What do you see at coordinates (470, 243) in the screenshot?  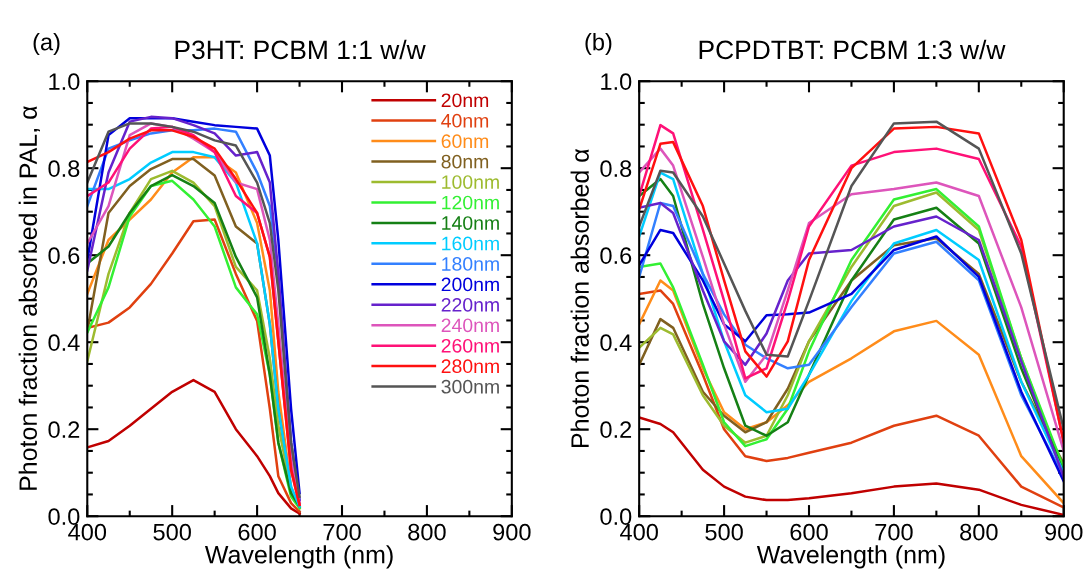 I see `legend-label: 160nm` at bounding box center [470, 243].